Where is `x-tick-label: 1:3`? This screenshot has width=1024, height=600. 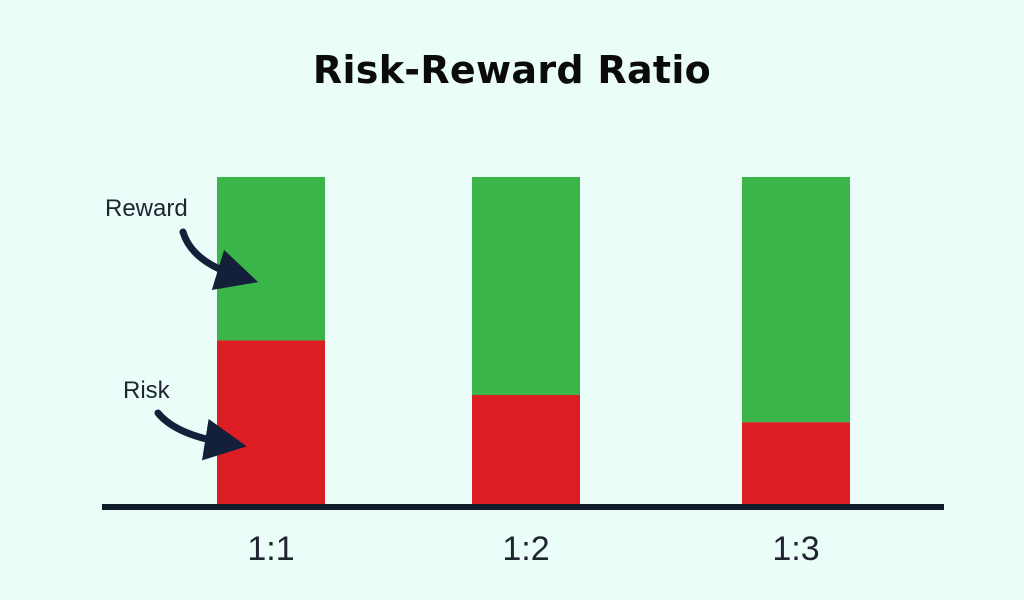
x-tick-label: 1:3 is located at coordinates (795, 549).